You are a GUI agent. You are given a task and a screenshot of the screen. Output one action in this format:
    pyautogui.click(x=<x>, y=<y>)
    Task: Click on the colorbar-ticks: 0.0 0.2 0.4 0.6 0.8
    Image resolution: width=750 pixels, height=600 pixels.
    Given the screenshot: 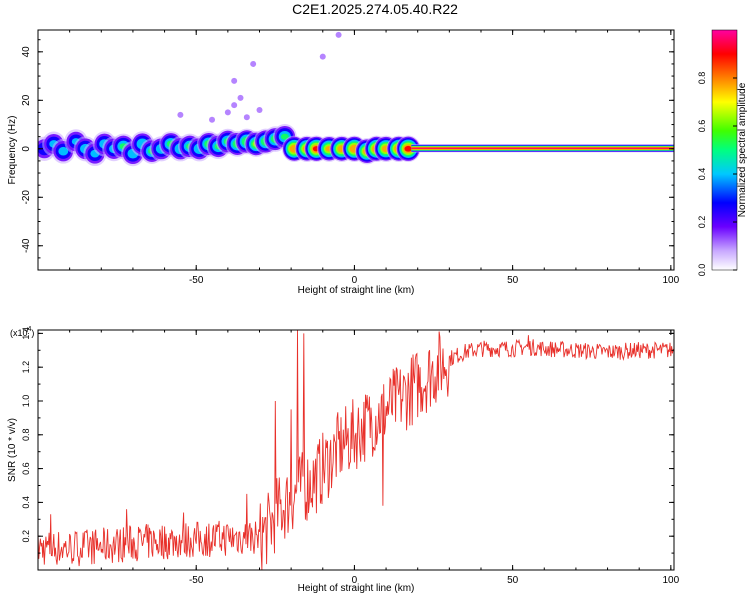 What is the action you would take?
    pyautogui.click(x=717, y=174)
    